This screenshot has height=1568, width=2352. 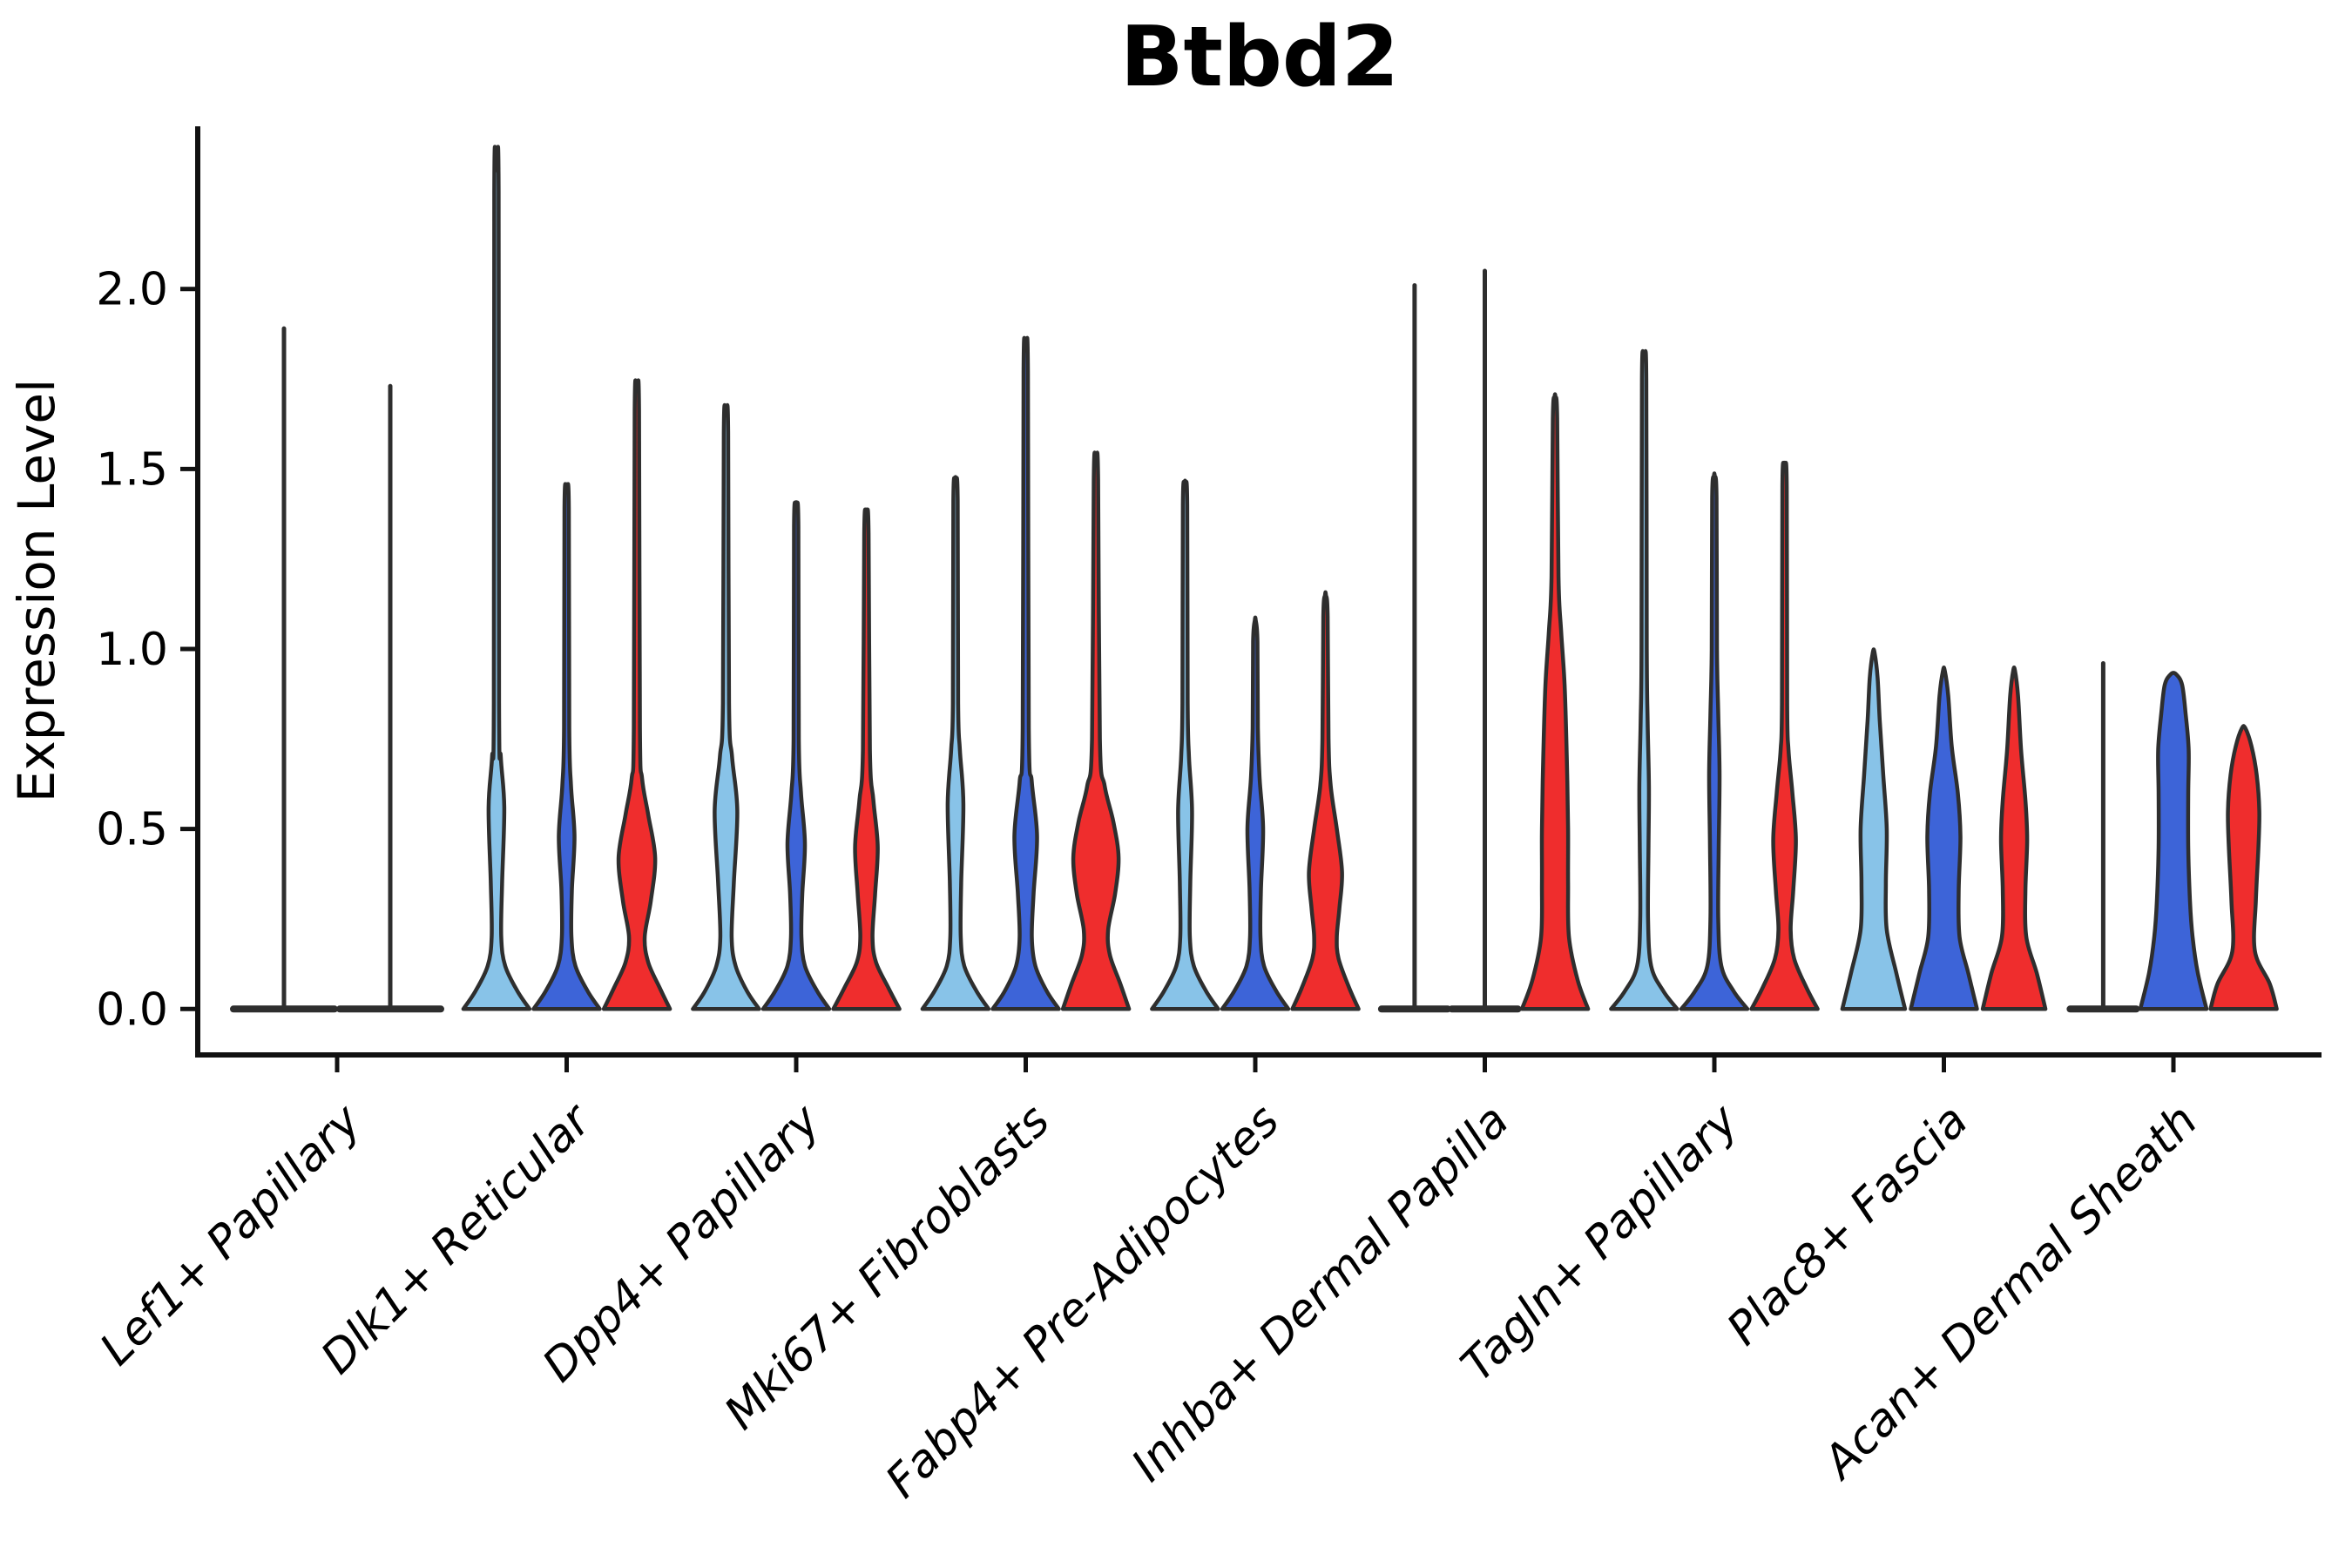 I want to click on y-tick-label: 1.0, so click(x=132, y=650).